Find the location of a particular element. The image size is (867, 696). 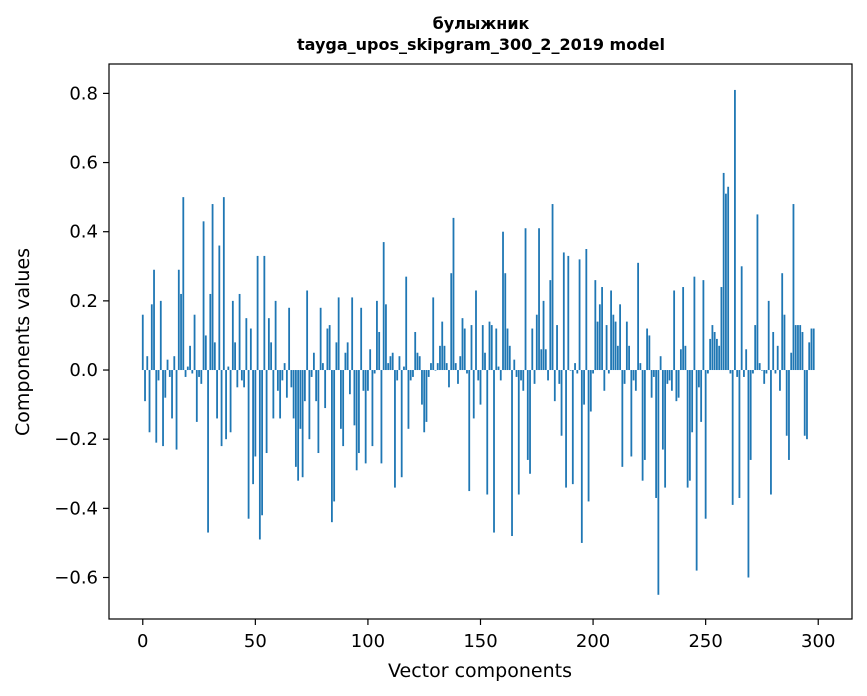

y-tick-label: 0.6 is located at coordinates (83, 163).